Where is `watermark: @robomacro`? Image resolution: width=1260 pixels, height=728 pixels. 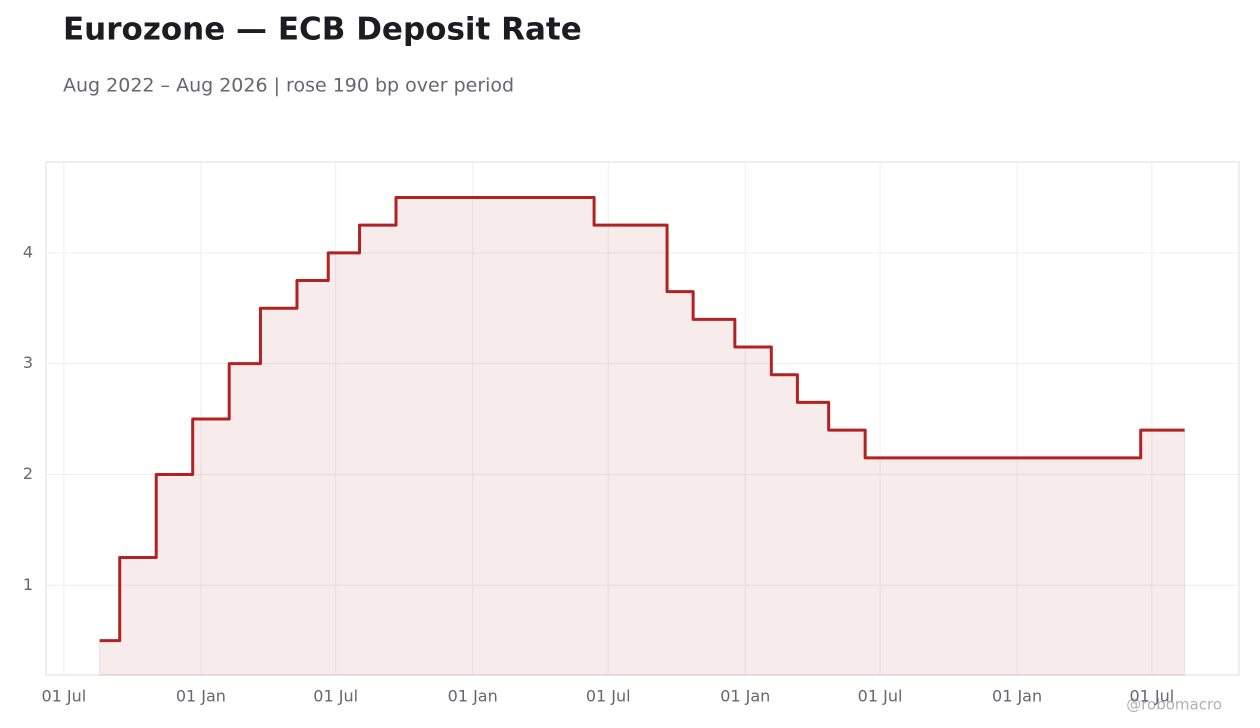 watermark: @robomacro is located at coordinates (1174, 705).